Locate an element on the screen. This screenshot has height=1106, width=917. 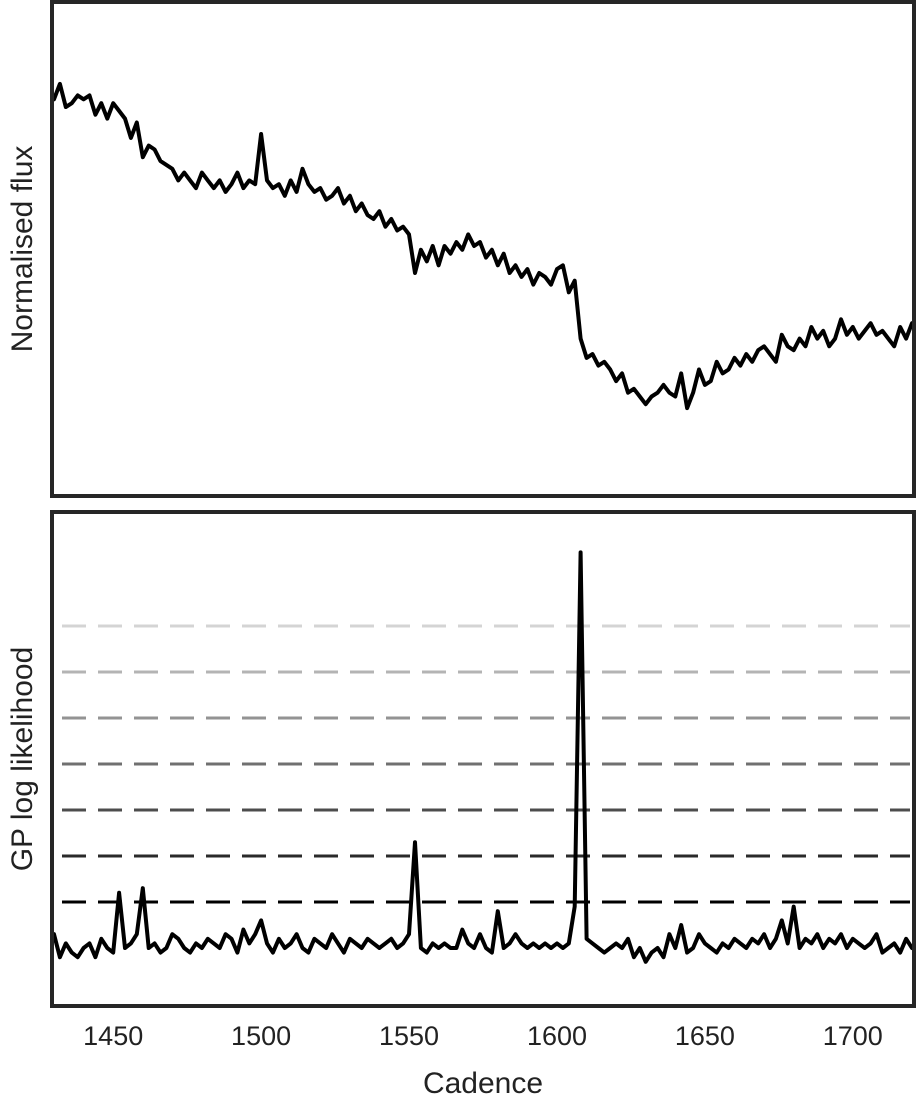
x-tick-label: 1550 is located at coordinates (409, 1036).